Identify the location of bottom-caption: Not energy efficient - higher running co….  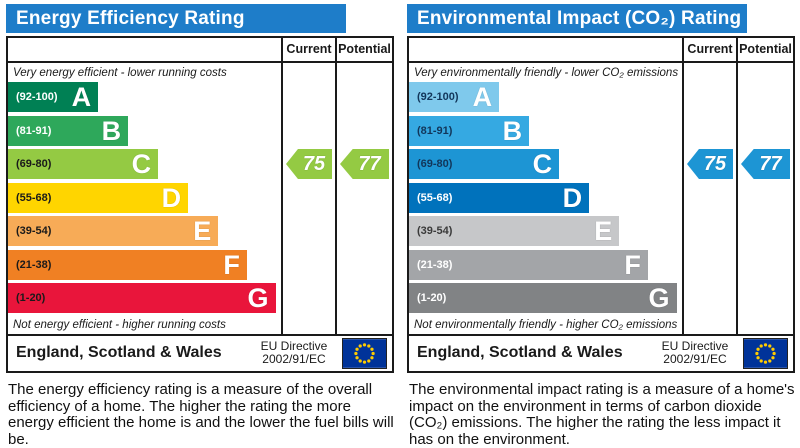
(119, 324).